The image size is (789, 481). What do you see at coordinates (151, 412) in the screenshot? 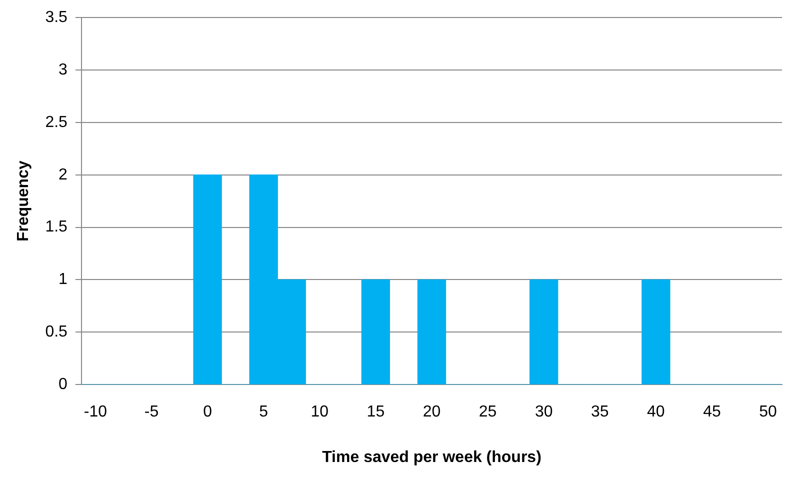
I see `x-tick-label: -5` at bounding box center [151, 412].